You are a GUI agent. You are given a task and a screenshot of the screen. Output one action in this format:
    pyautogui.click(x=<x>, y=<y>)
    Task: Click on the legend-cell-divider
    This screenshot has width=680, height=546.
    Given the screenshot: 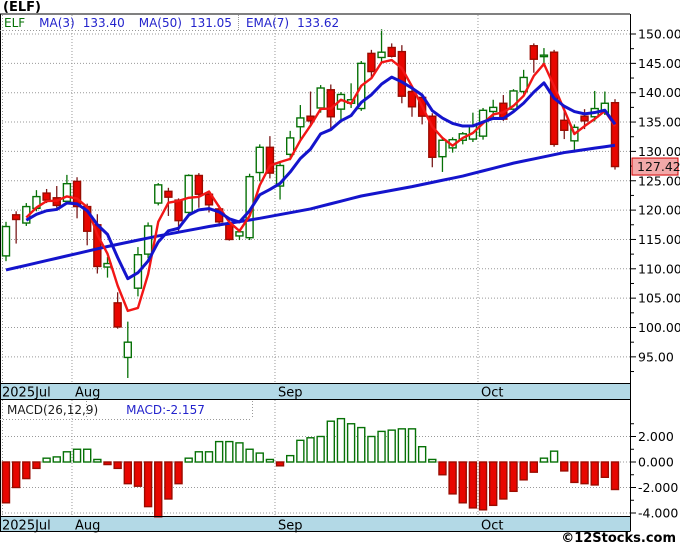 What is the action you would take?
    pyautogui.click(x=238, y=22)
    